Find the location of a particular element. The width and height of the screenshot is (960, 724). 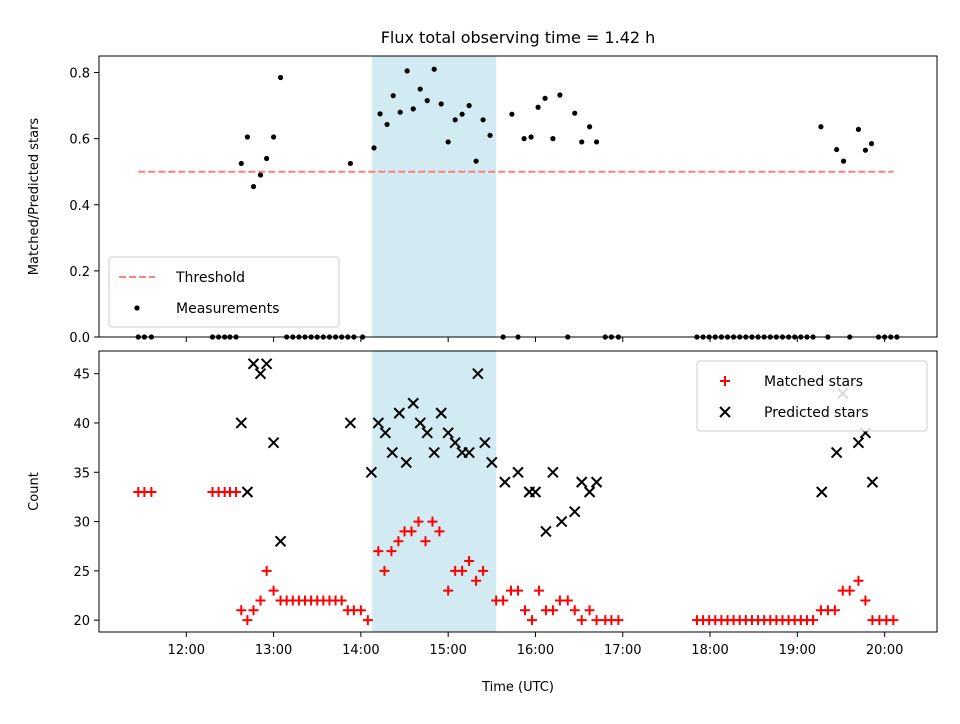

legend: Threshold Measurements is located at coordinates (224, 292).